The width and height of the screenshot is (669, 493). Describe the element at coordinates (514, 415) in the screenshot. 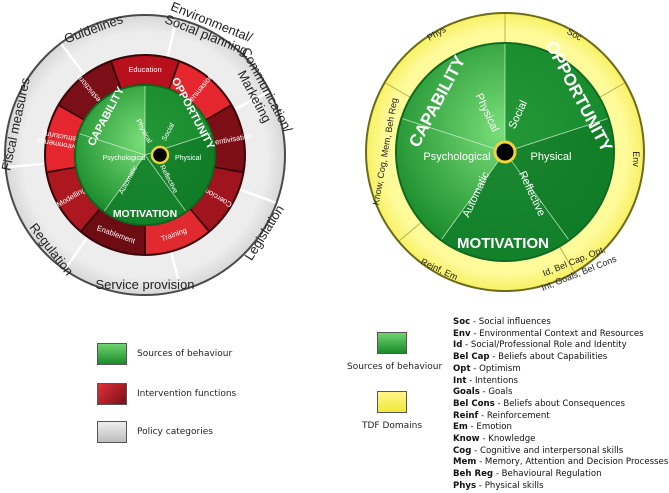

I see `abbreviation-description: - Reinforcement` at that location.